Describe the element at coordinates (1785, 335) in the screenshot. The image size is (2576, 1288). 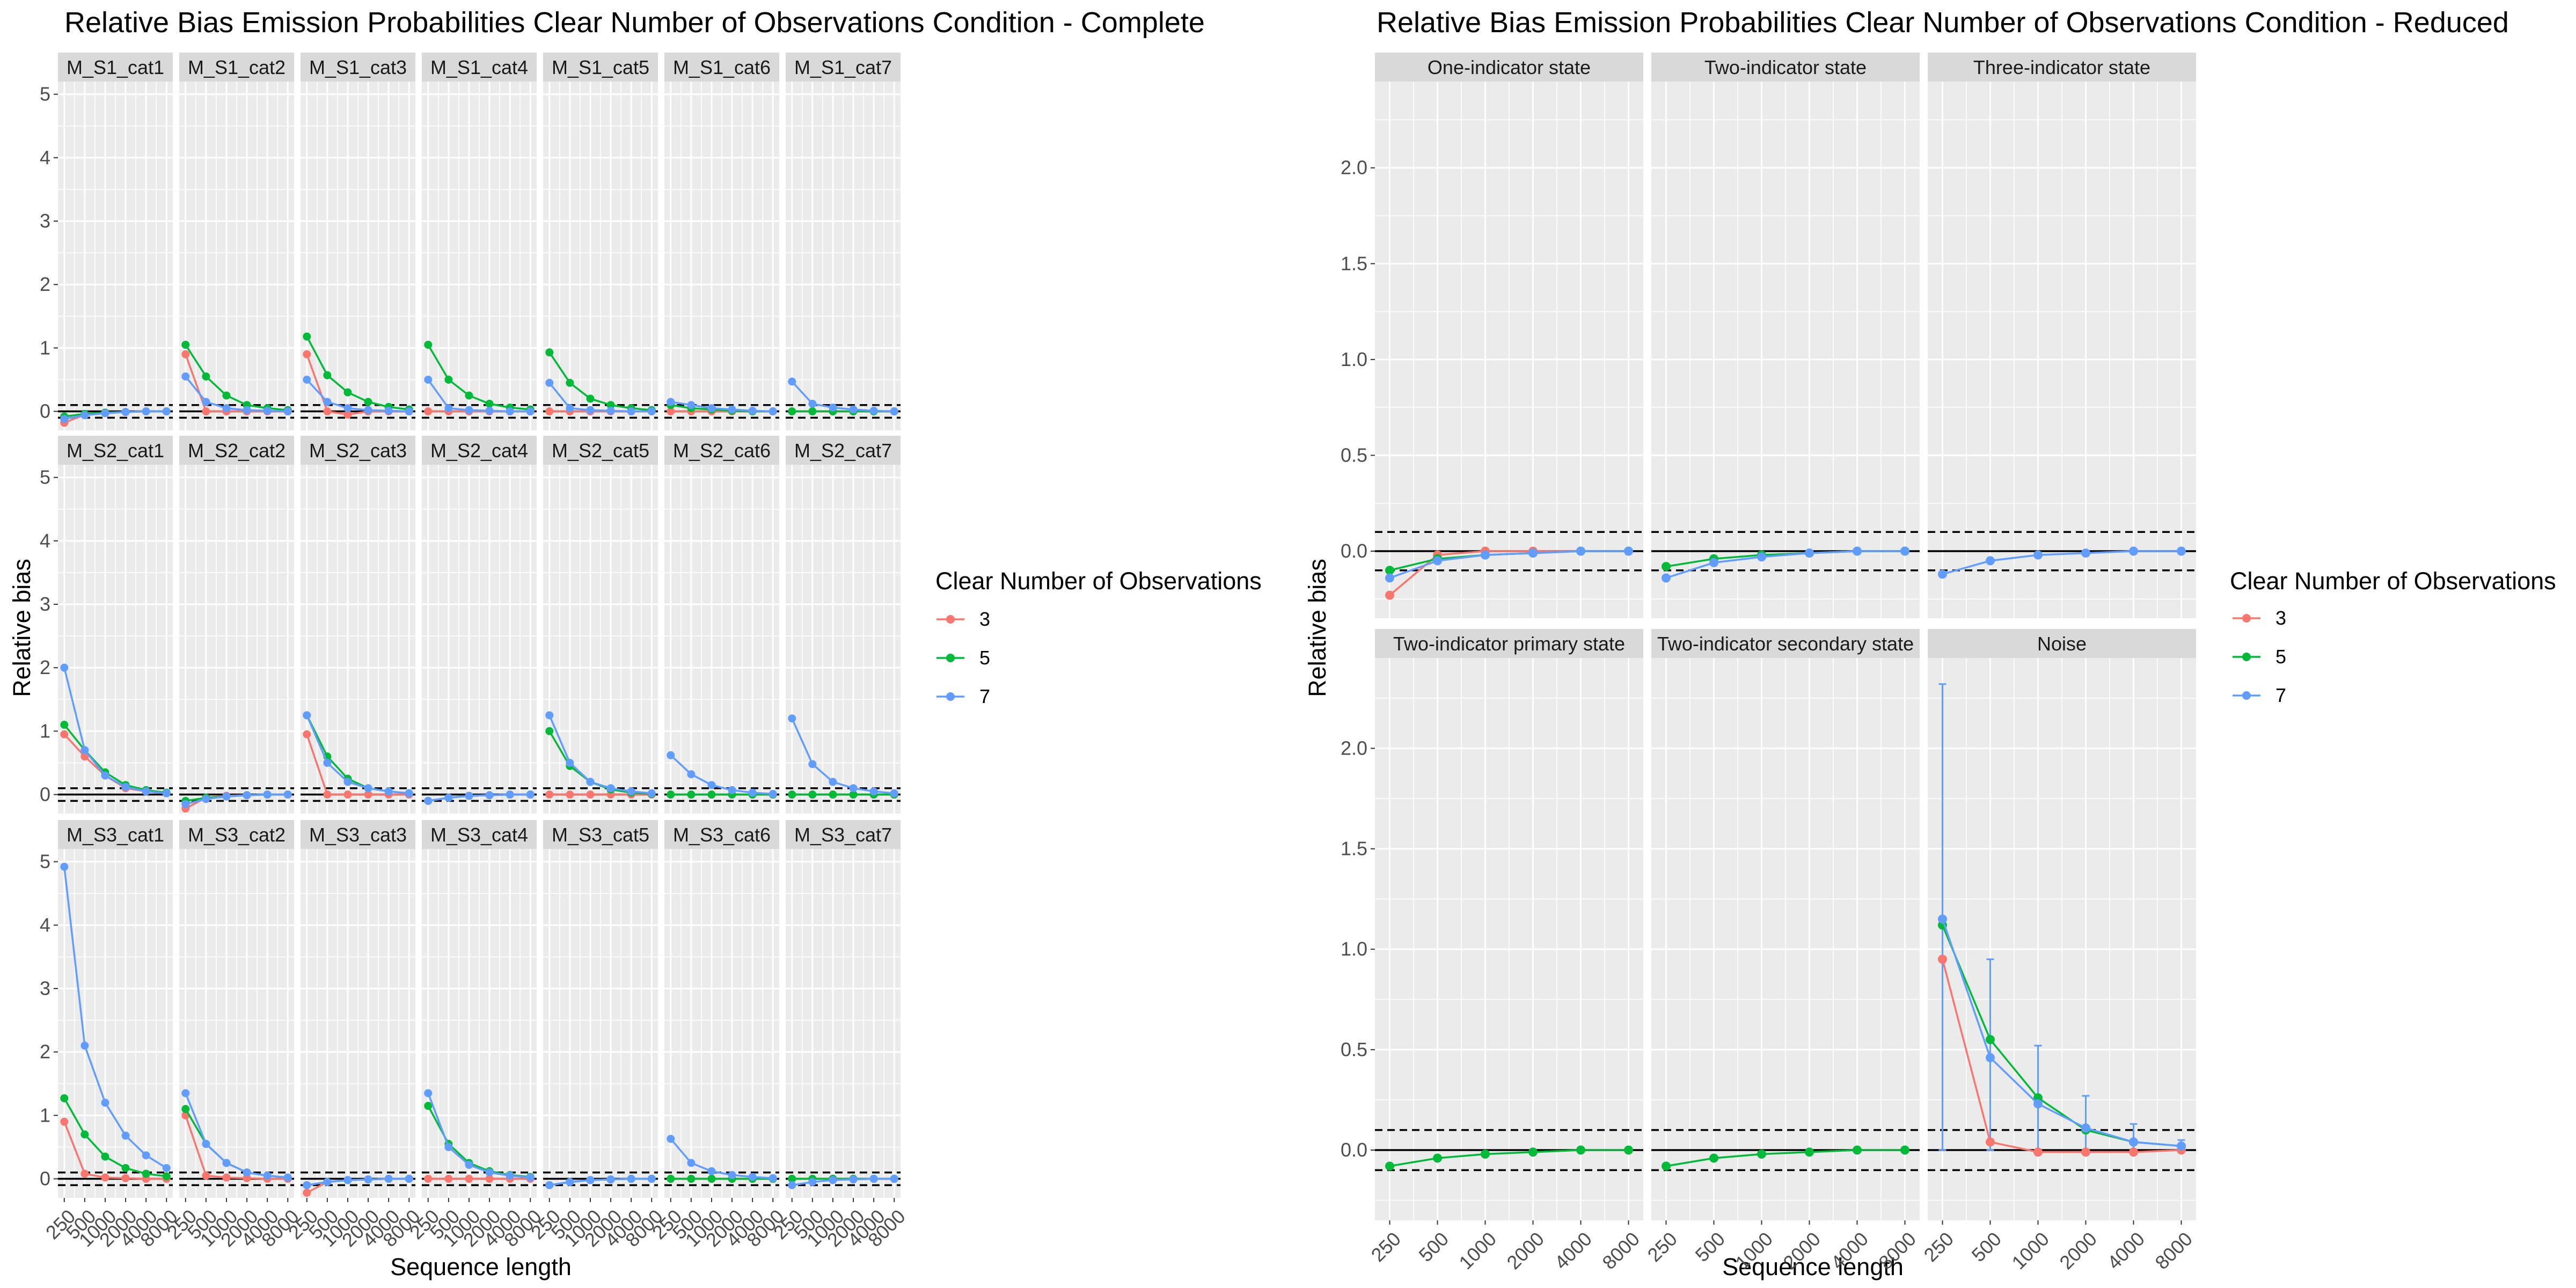
I see `panel: Two-indicator state` at that location.